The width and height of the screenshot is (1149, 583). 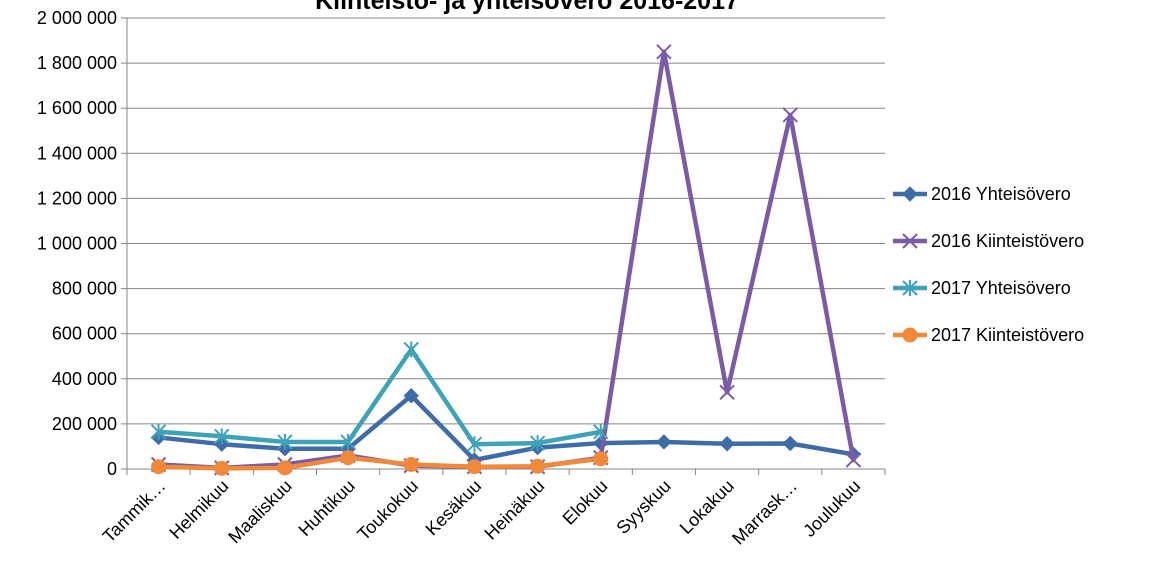 What do you see at coordinates (77, 153) in the screenshot?
I see `y-tick-label: 1 400 000` at bounding box center [77, 153].